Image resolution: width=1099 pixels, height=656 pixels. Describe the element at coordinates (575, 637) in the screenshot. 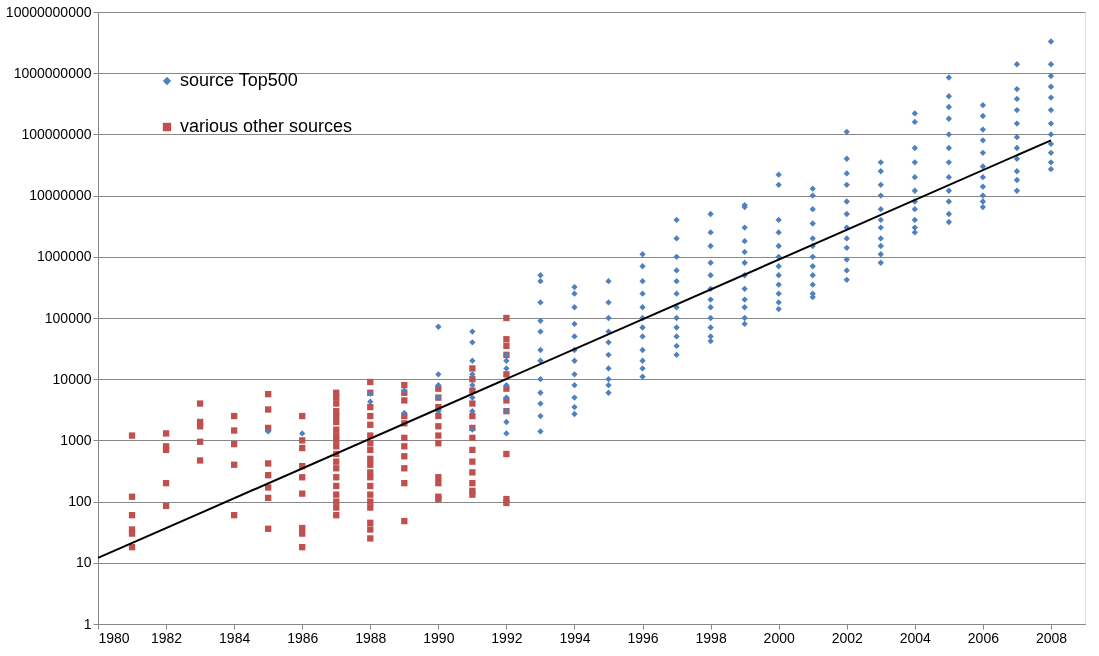

I see `x-tick-label: 1994` at that location.